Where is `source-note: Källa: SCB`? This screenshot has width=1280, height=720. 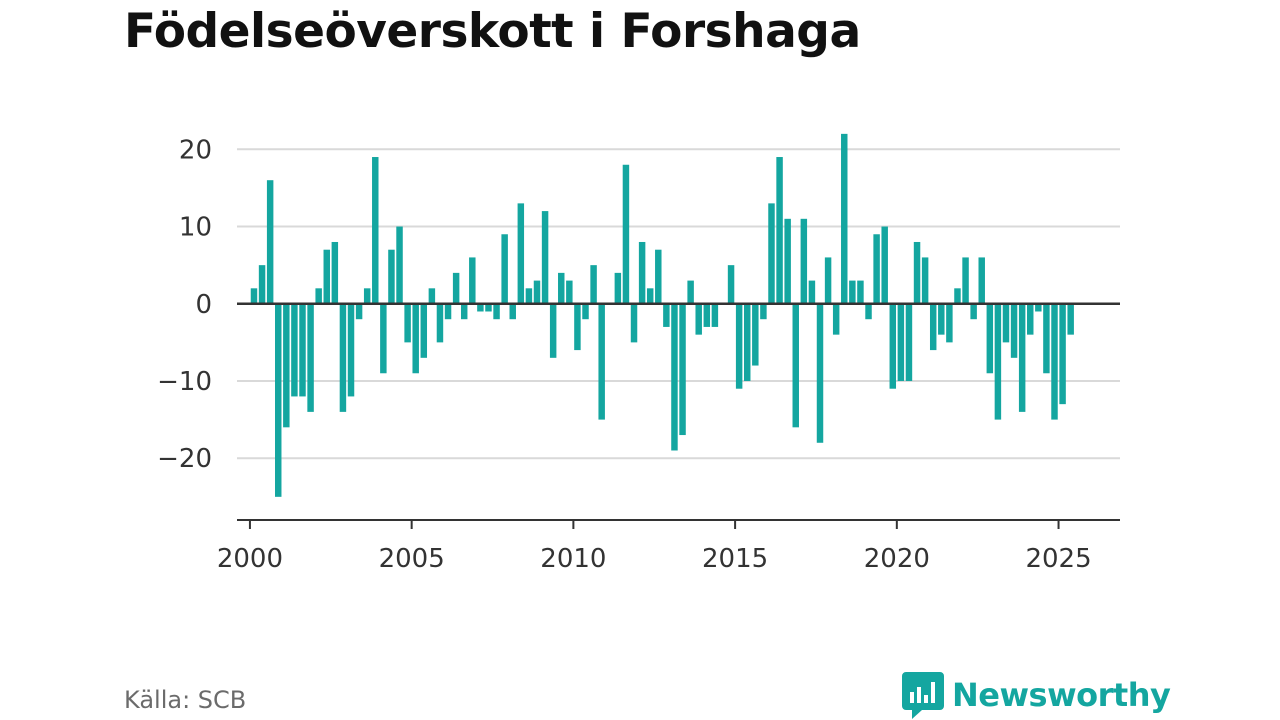 source-note: Källa: SCB is located at coordinates (185, 700).